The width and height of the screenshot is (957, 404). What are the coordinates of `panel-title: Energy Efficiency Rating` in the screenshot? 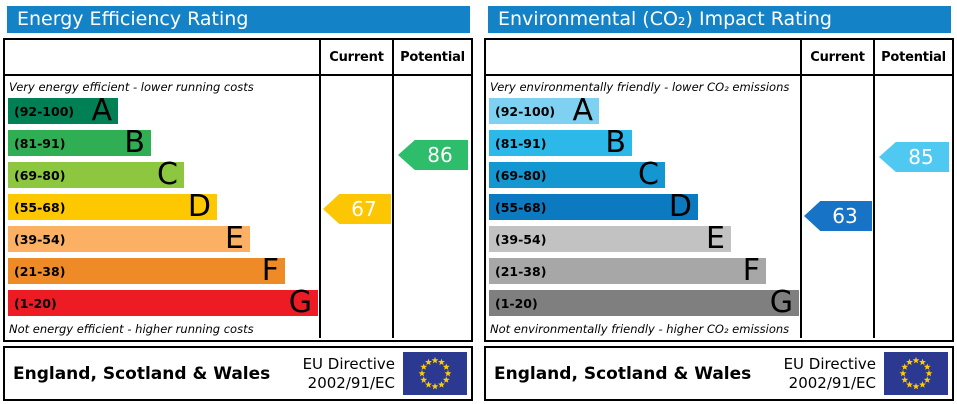 It's located at (238, 19).